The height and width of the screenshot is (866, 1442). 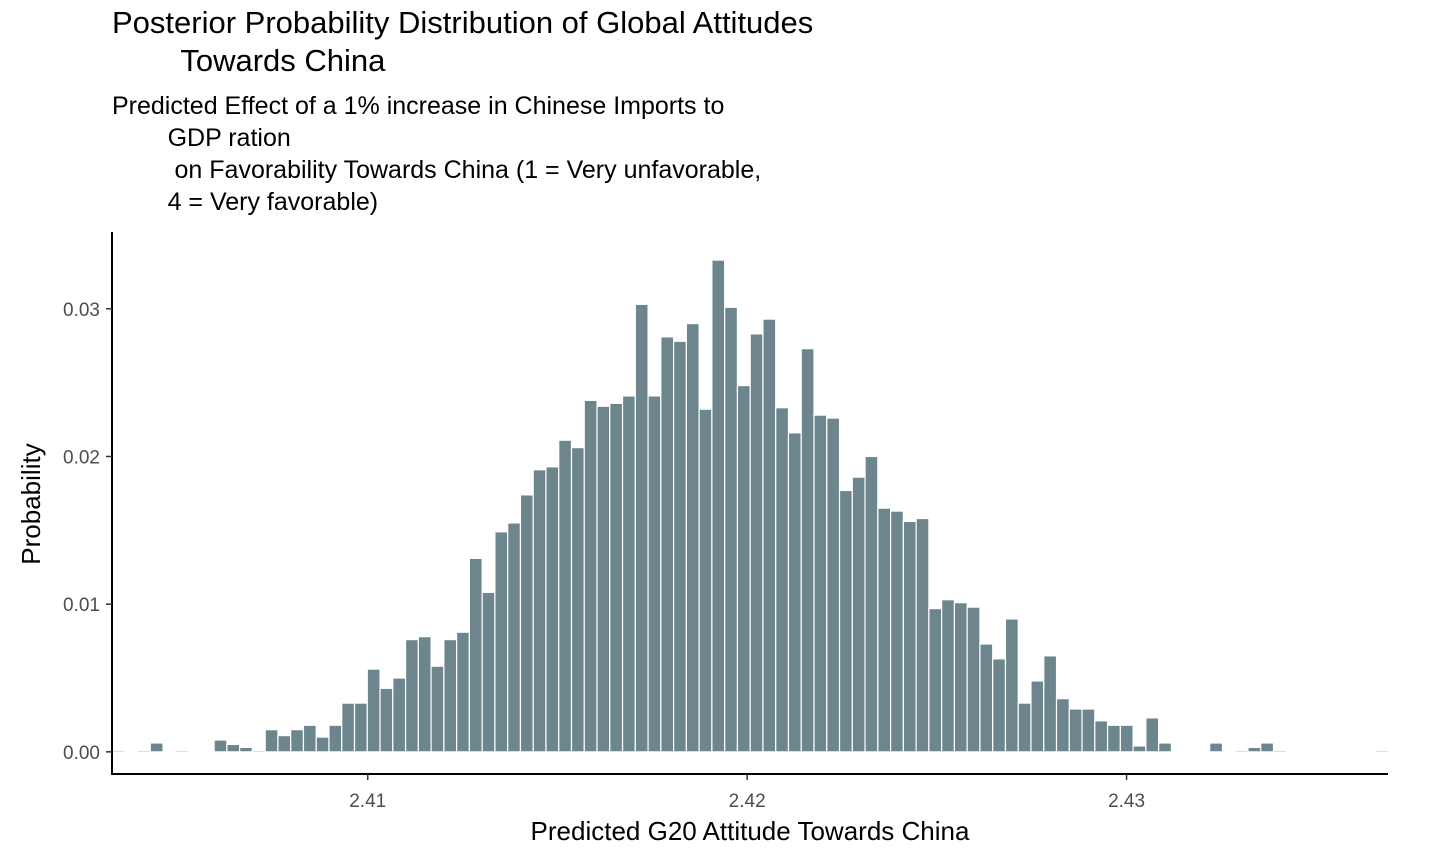 What do you see at coordinates (81, 310) in the screenshot?
I see `y-tick-label: 0.03` at bounding box center [81, 310].